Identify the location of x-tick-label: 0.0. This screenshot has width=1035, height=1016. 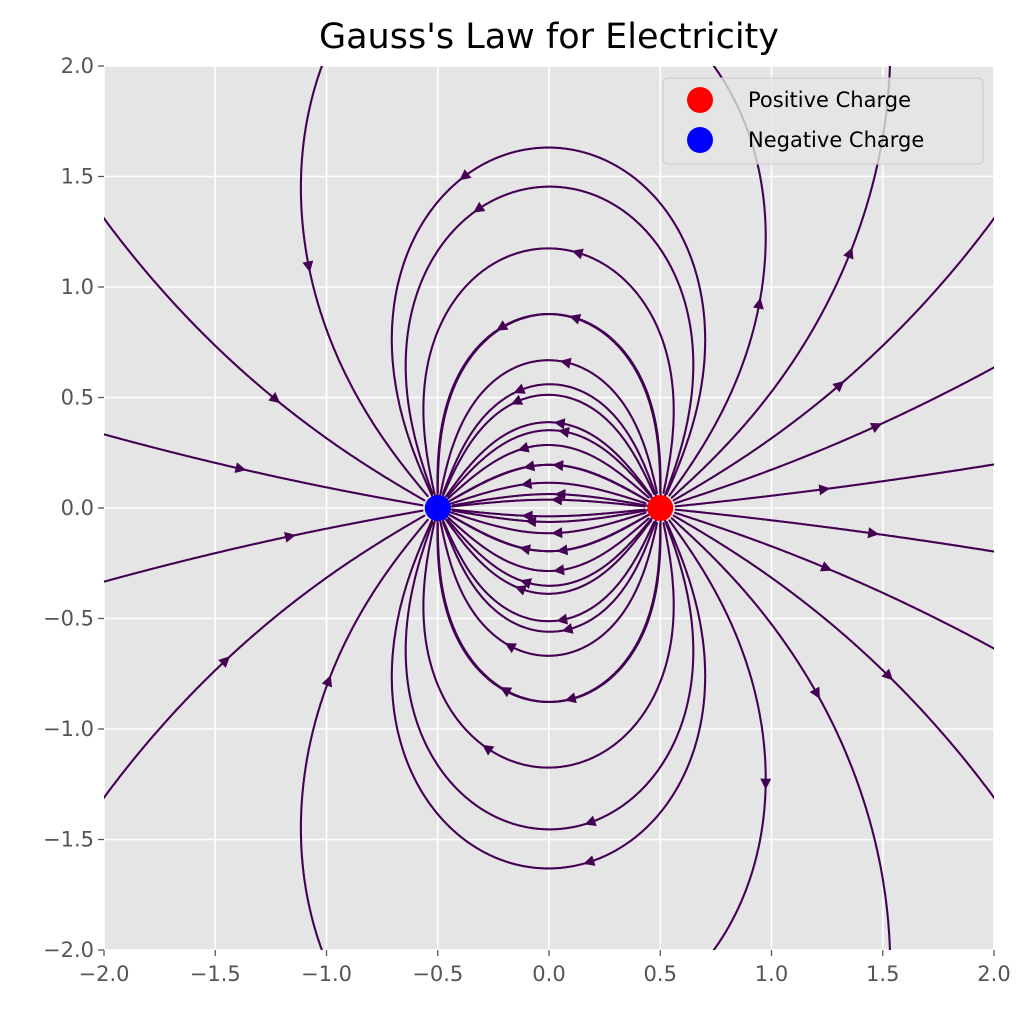
(548, 974).